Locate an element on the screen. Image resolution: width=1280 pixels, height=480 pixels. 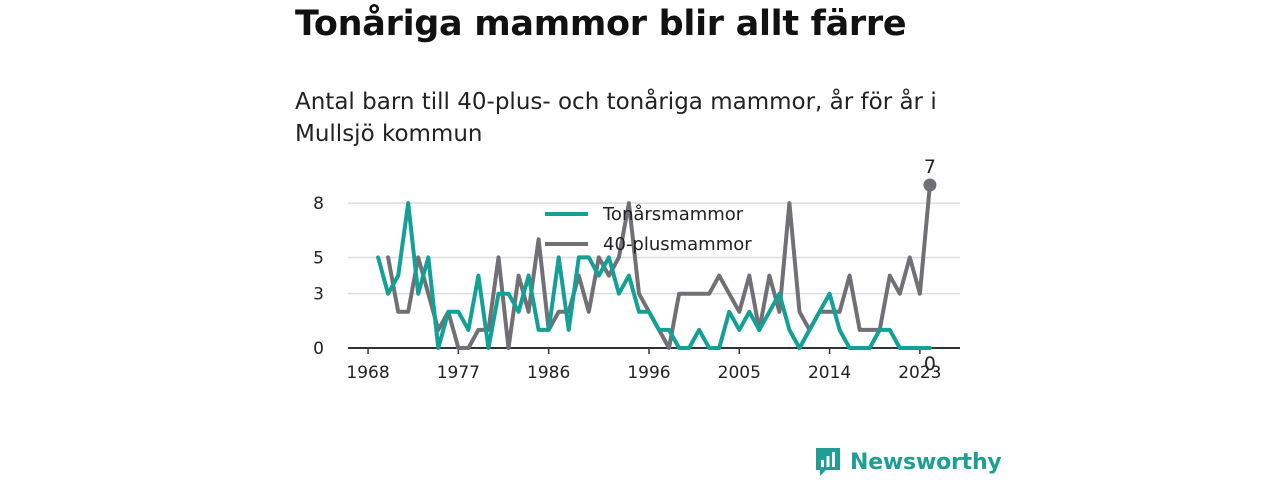
x-tick-label: 2005 is located at coordinates (739, 373).